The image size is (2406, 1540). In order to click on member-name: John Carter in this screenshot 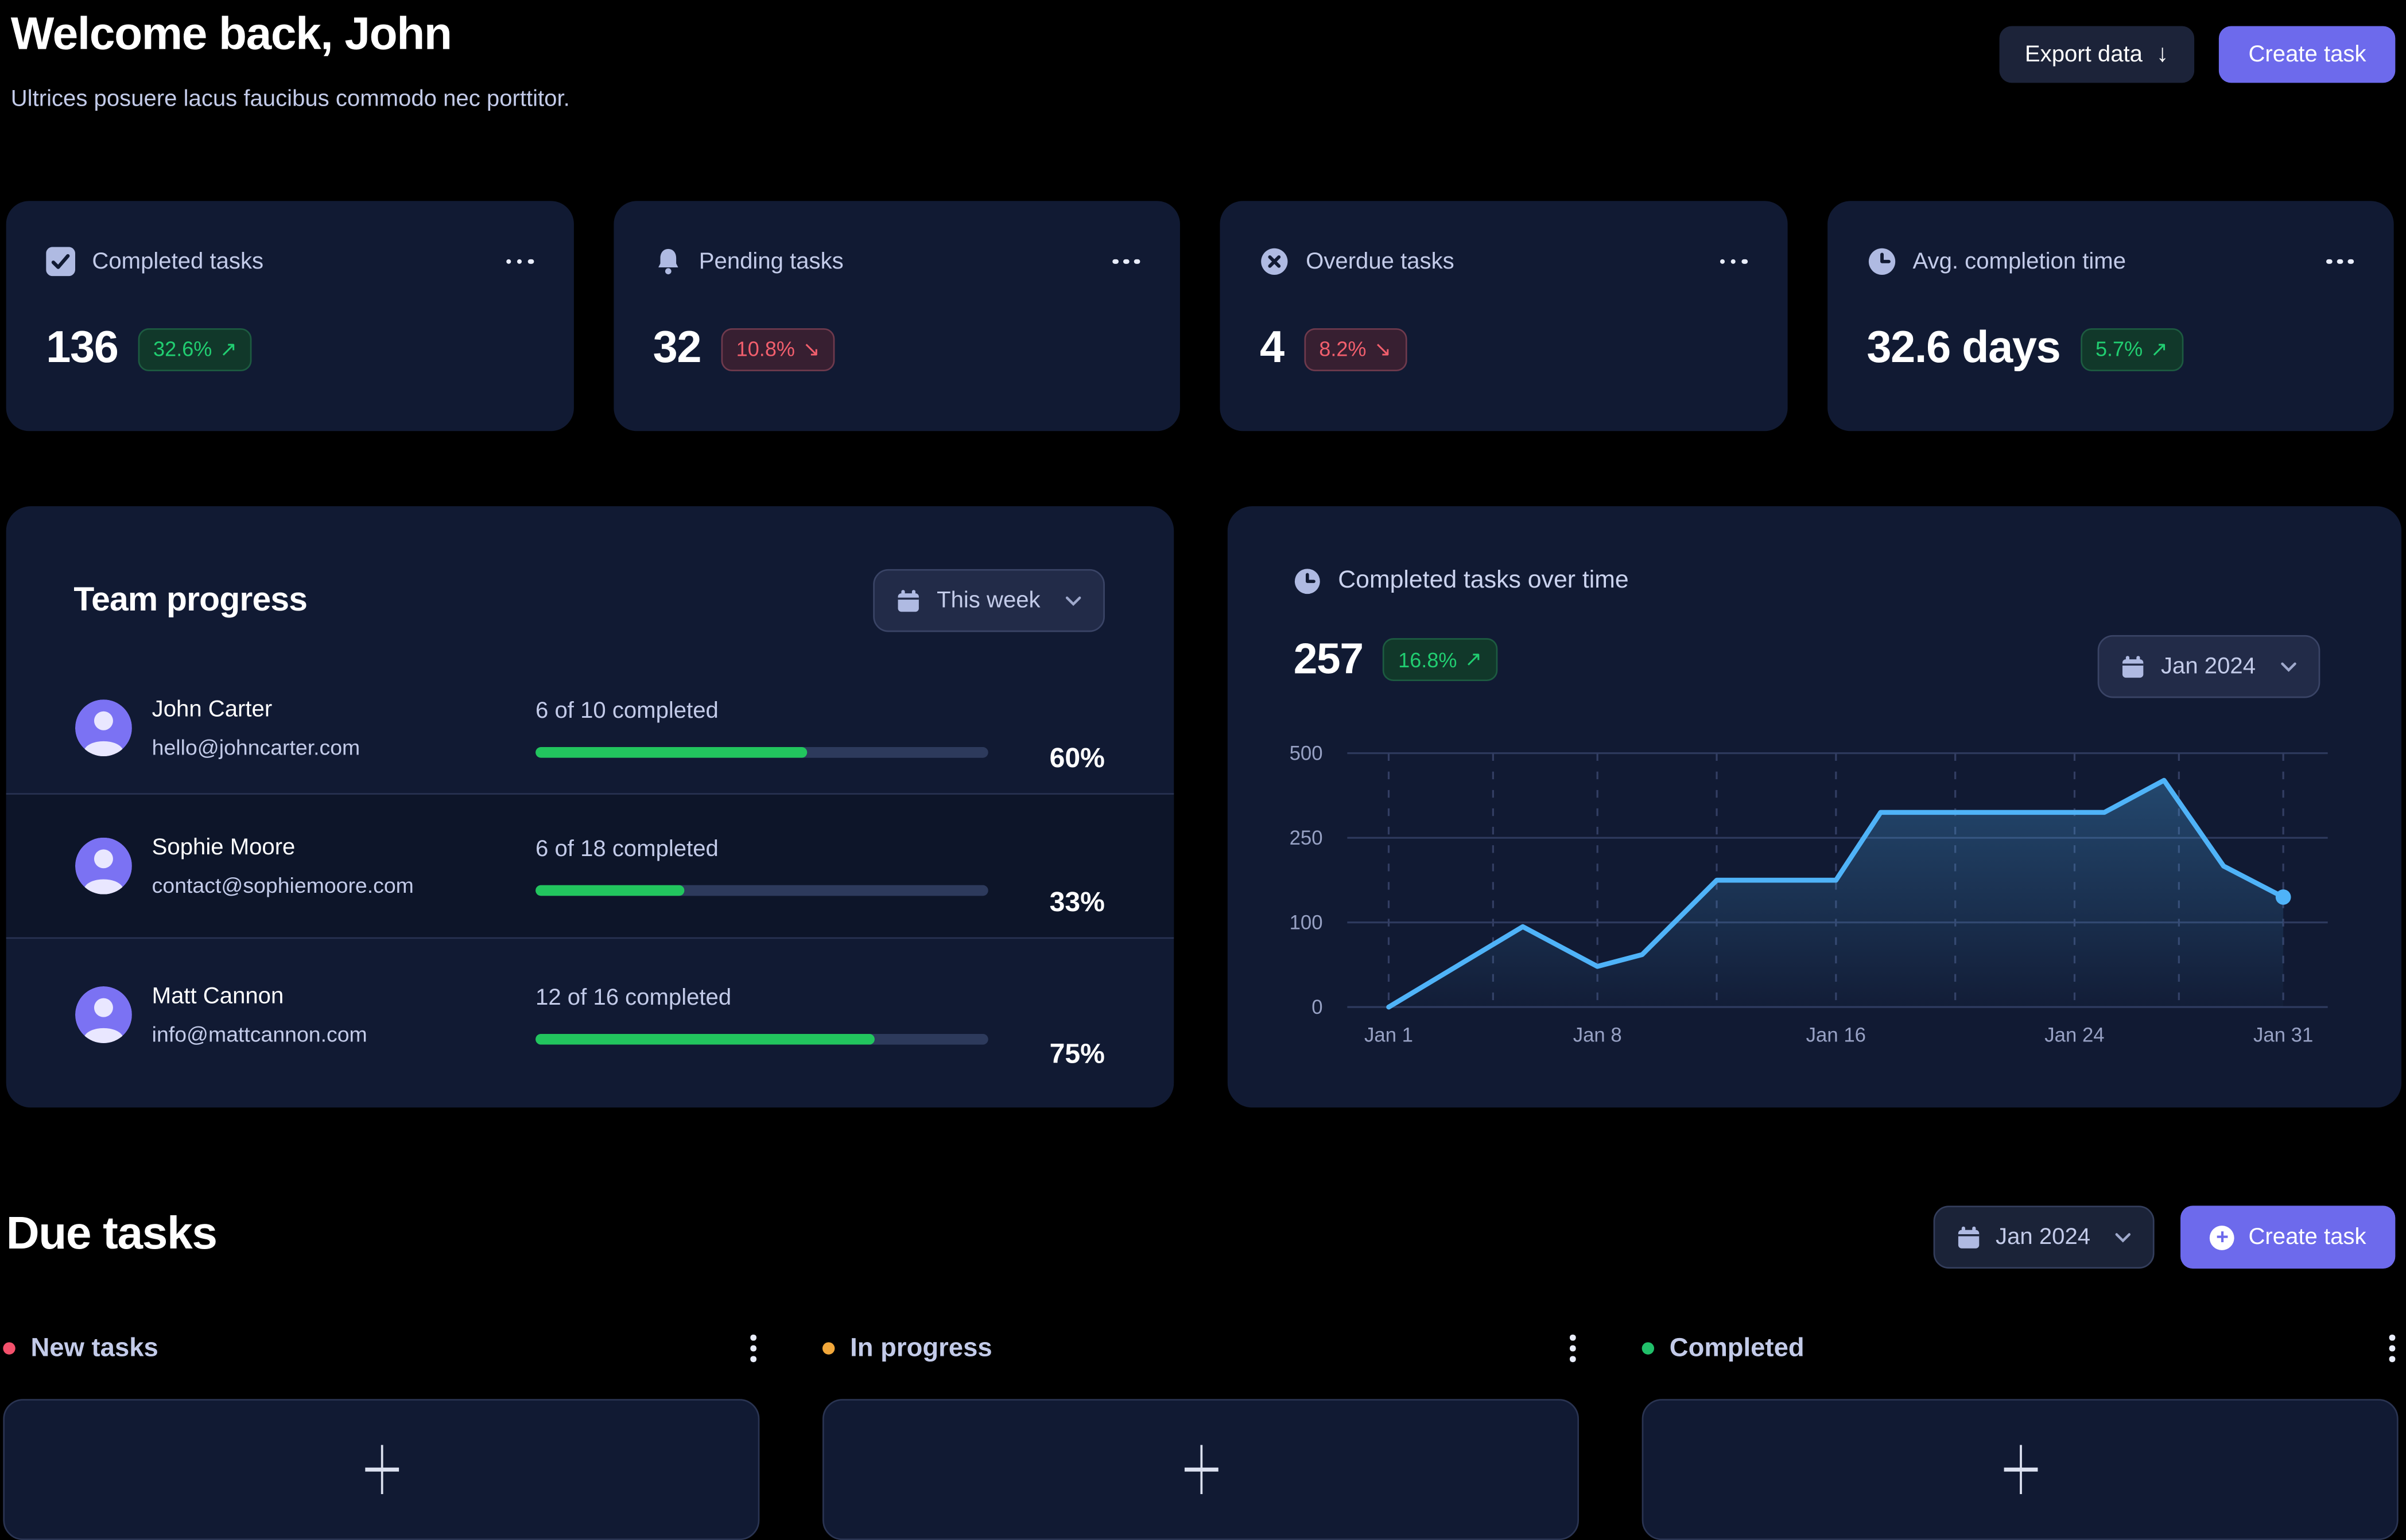, I will do `click(212, 709)`.